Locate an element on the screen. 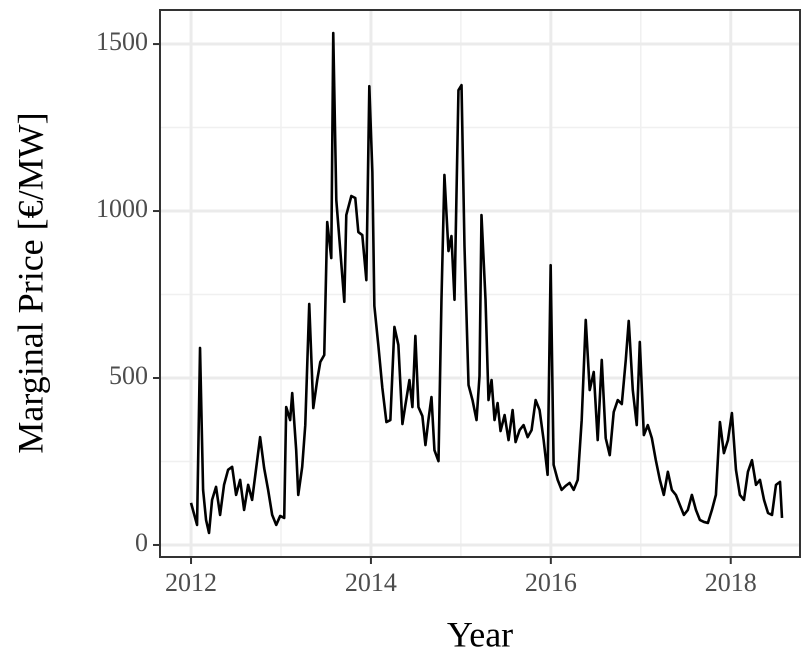 The width and height of the screenshot is (801, 657). x-axis-title: Year is located at coordinates (480, 634).